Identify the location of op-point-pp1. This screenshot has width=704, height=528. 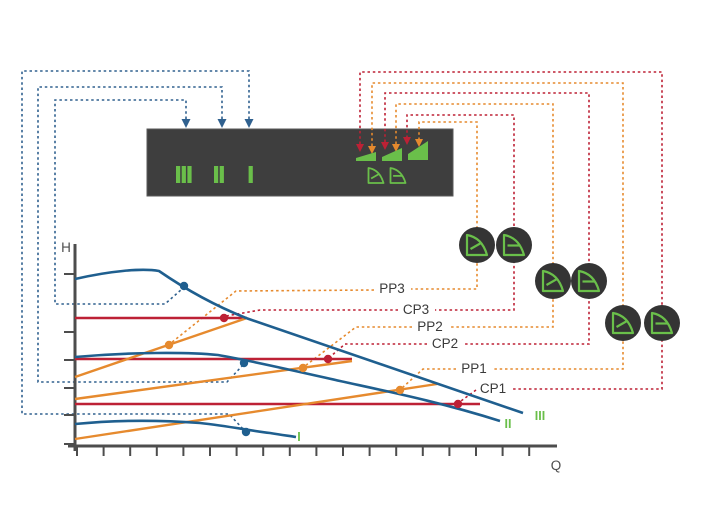
(400, 390).